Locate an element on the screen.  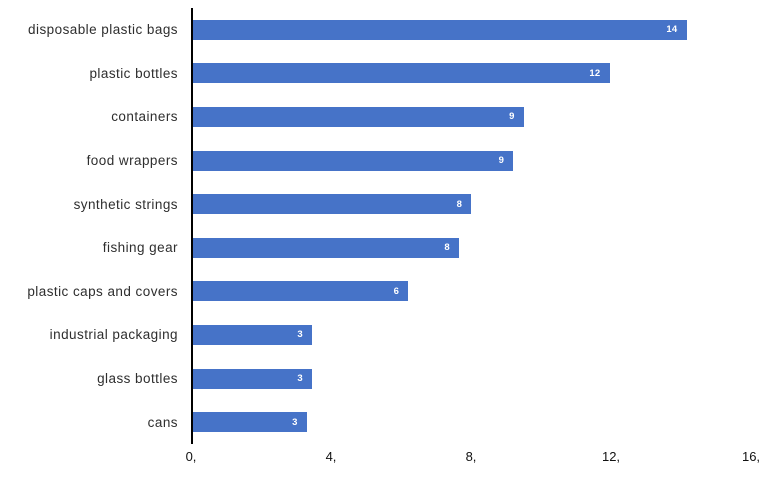
category-label: plastic caps and covers is located at coordinates (102, 291).